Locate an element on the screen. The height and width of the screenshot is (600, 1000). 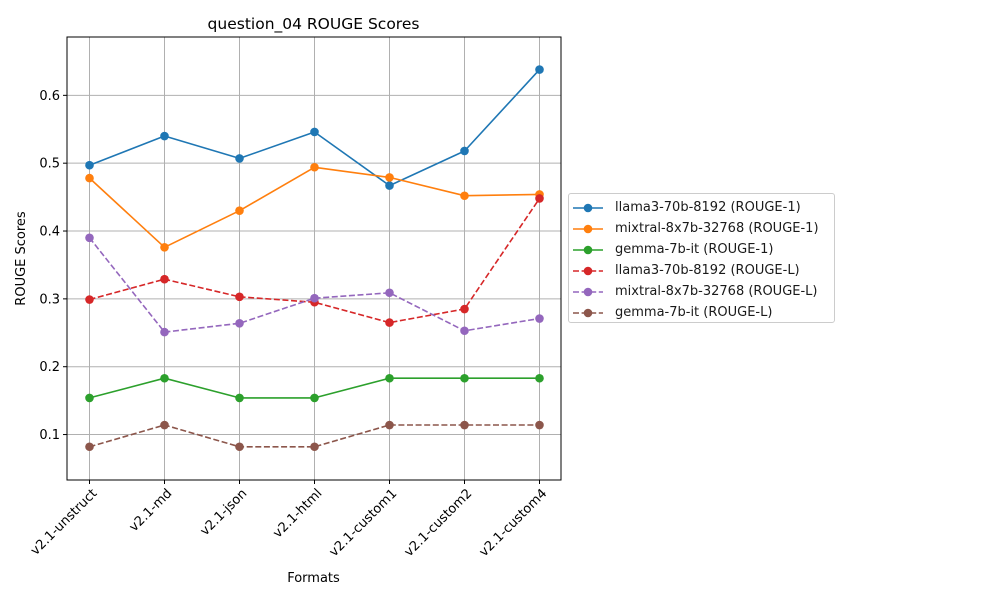
legend-item: mixtral-8x7b-32768 (ROUGE-L) is located at coordinates (701, 291).